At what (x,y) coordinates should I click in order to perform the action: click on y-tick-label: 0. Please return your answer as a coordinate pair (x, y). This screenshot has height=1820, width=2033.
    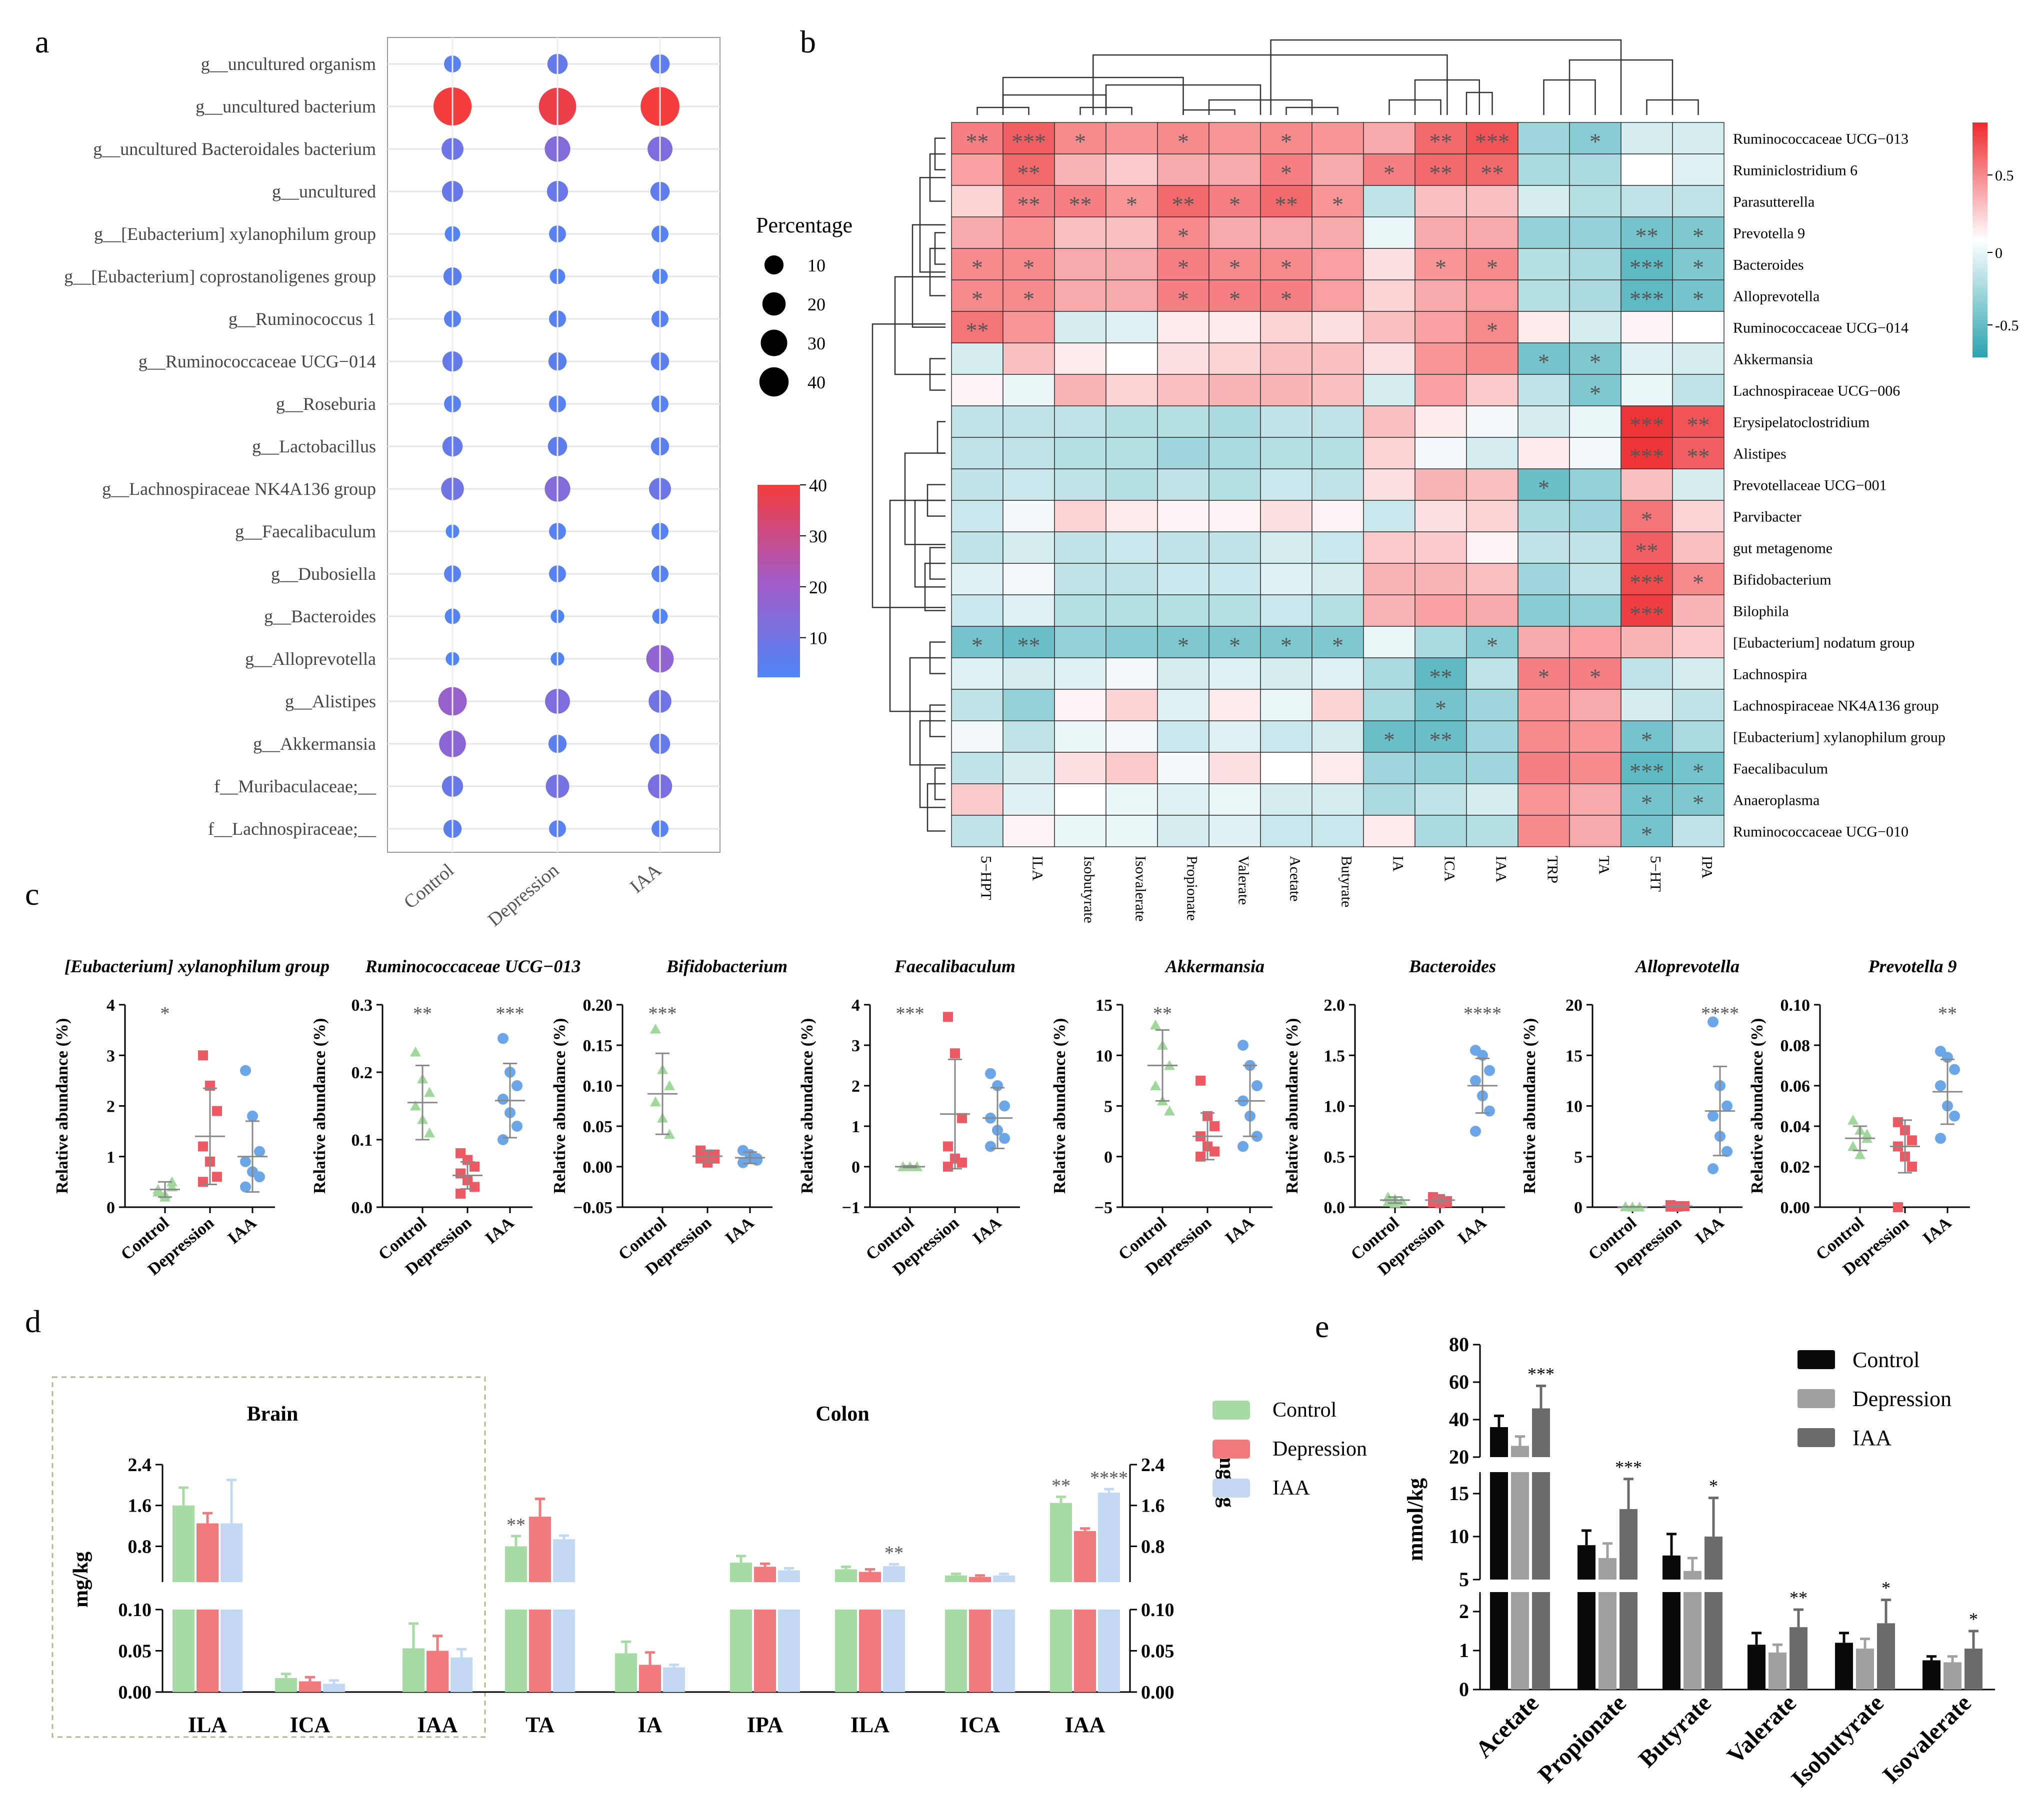
    Looking at the image, I should click on (1108, 1157).